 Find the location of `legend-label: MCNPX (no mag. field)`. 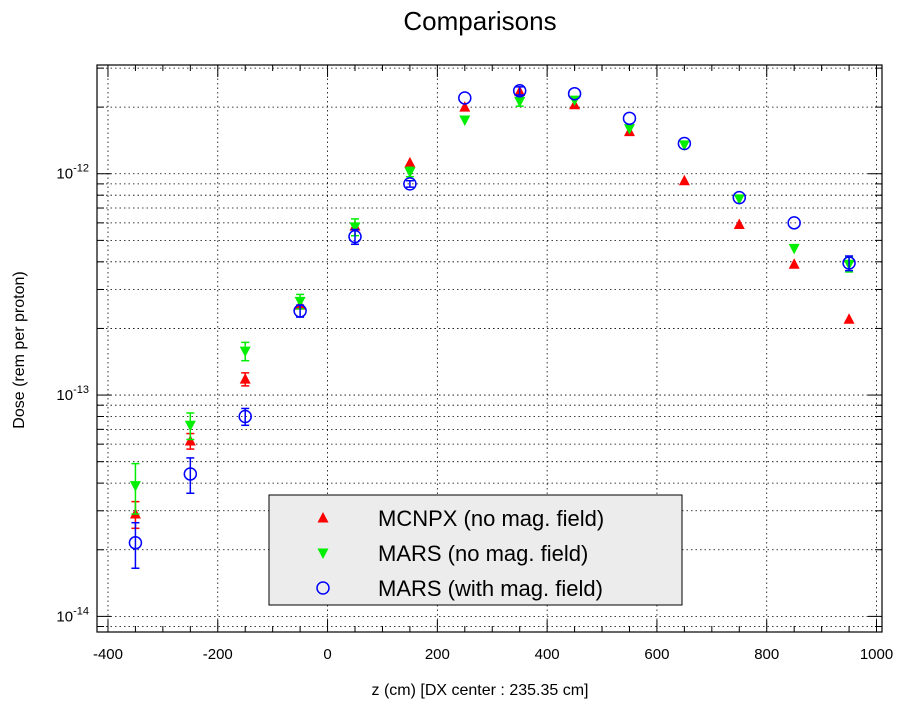

legend-label: MCNPX (no mag. field) is located at coordinates (491, 518).